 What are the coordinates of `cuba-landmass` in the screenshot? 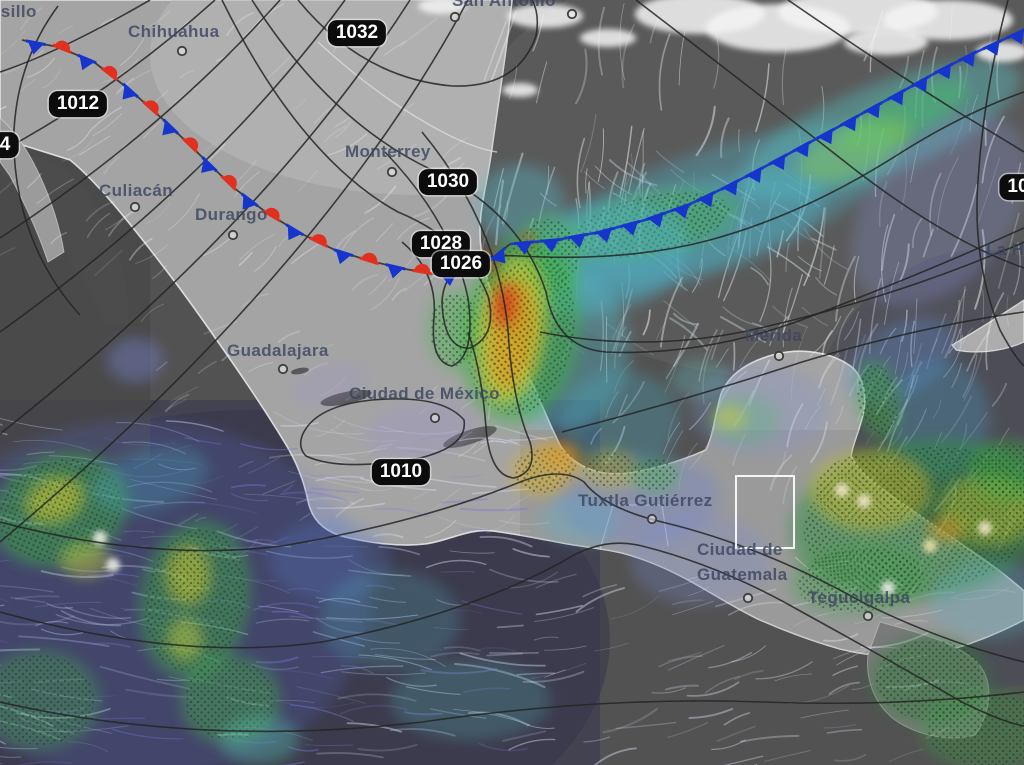 It's located at (987, 326).